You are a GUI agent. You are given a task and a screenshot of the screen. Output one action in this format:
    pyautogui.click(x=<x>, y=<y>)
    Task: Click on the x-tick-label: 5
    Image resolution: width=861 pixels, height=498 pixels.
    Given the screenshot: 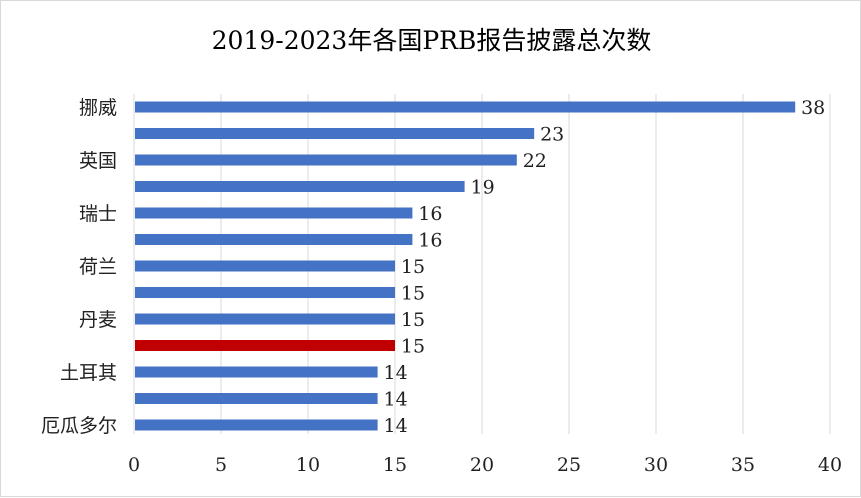 What is the action you would take?
    pyautogui.click(x=221, y=465)
    